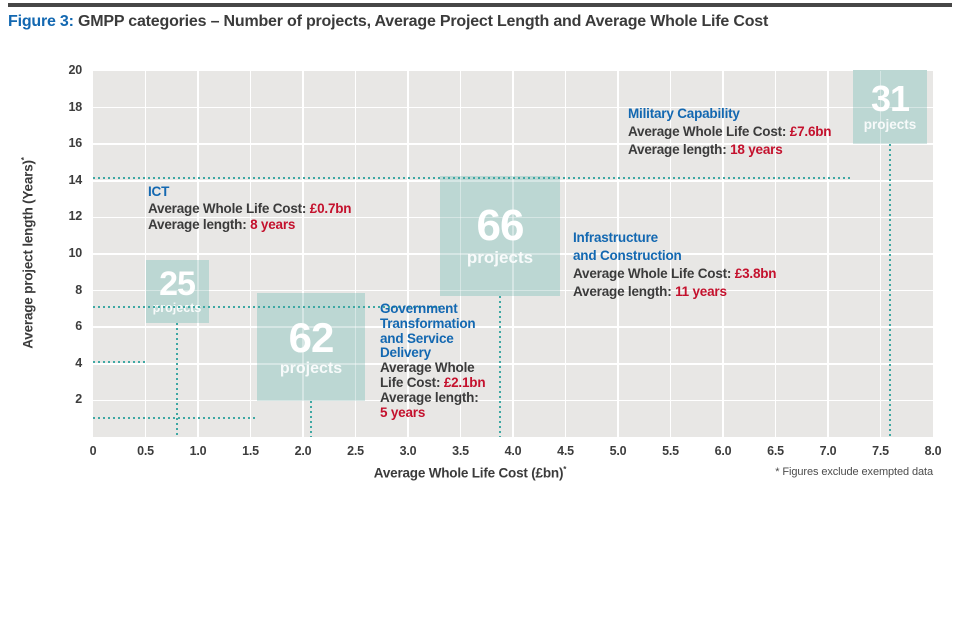 Image resolution: width=960 pixels, height=640 pixels. What do you see at coordinates (565, 469) in the screenshot?
I see `x-axis-footnote-marker: *` at bounding box center [565, 469].